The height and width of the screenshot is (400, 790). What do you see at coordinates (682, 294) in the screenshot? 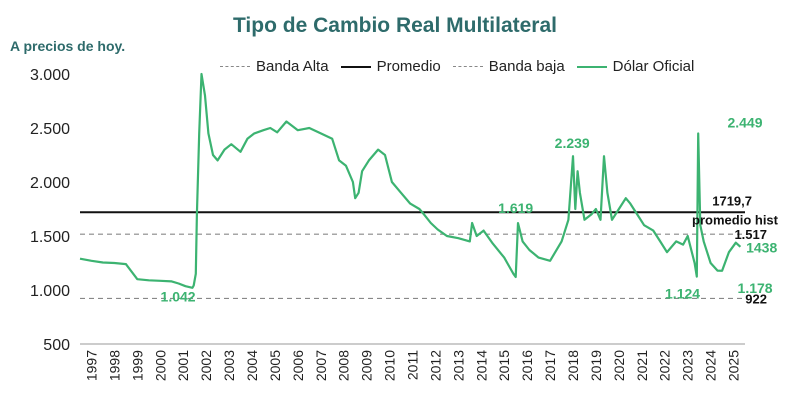
I see `data-label: 1.124` at bounding box center [682, 294].